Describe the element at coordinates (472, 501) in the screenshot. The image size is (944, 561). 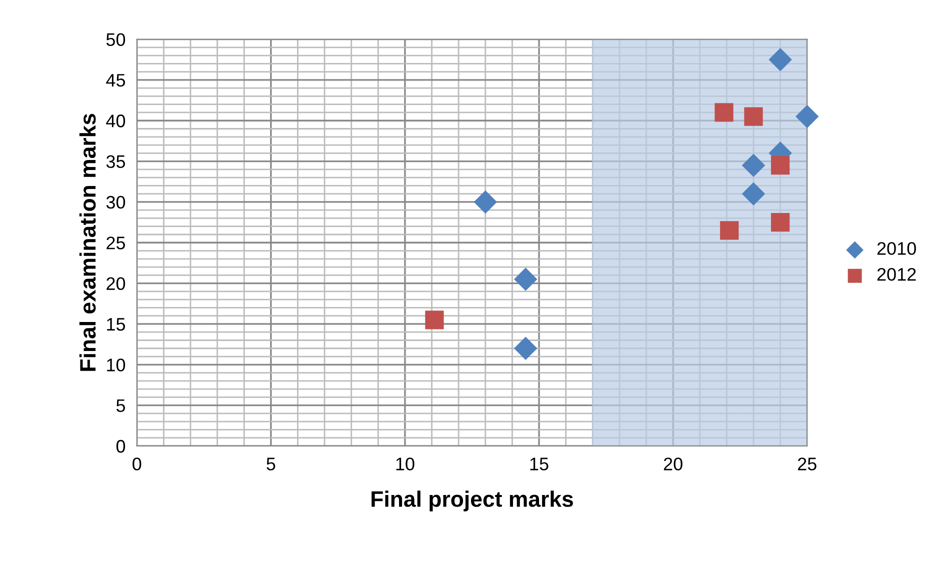
I see `x-axis-title: Final project marks` at that location.